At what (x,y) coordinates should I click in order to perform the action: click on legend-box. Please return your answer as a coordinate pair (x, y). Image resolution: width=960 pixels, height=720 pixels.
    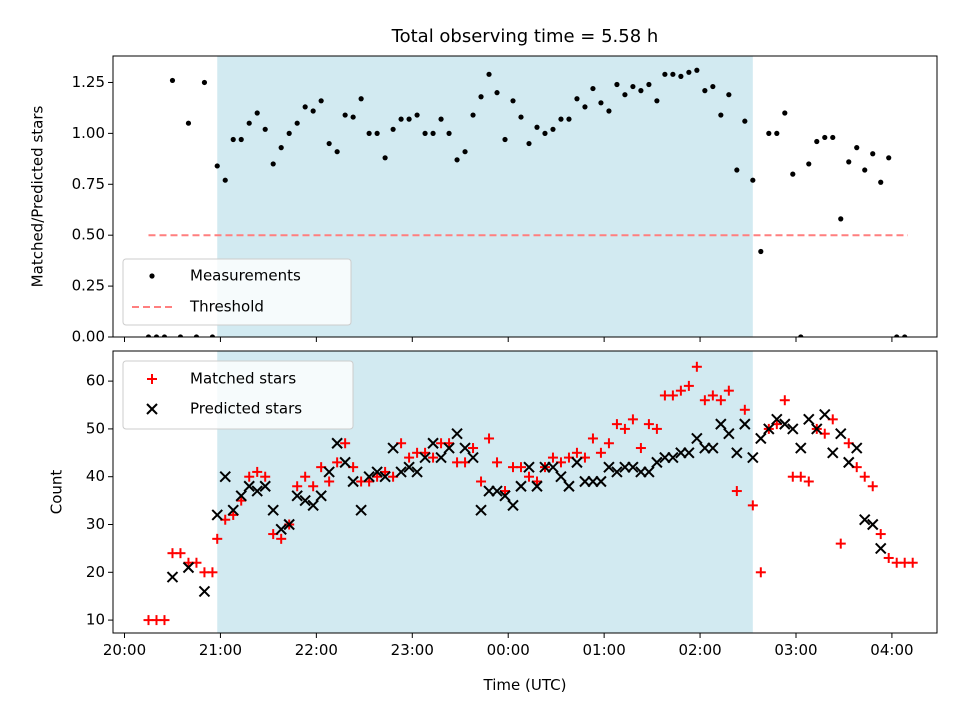
    Looking at the image, I should click on (237, 292).